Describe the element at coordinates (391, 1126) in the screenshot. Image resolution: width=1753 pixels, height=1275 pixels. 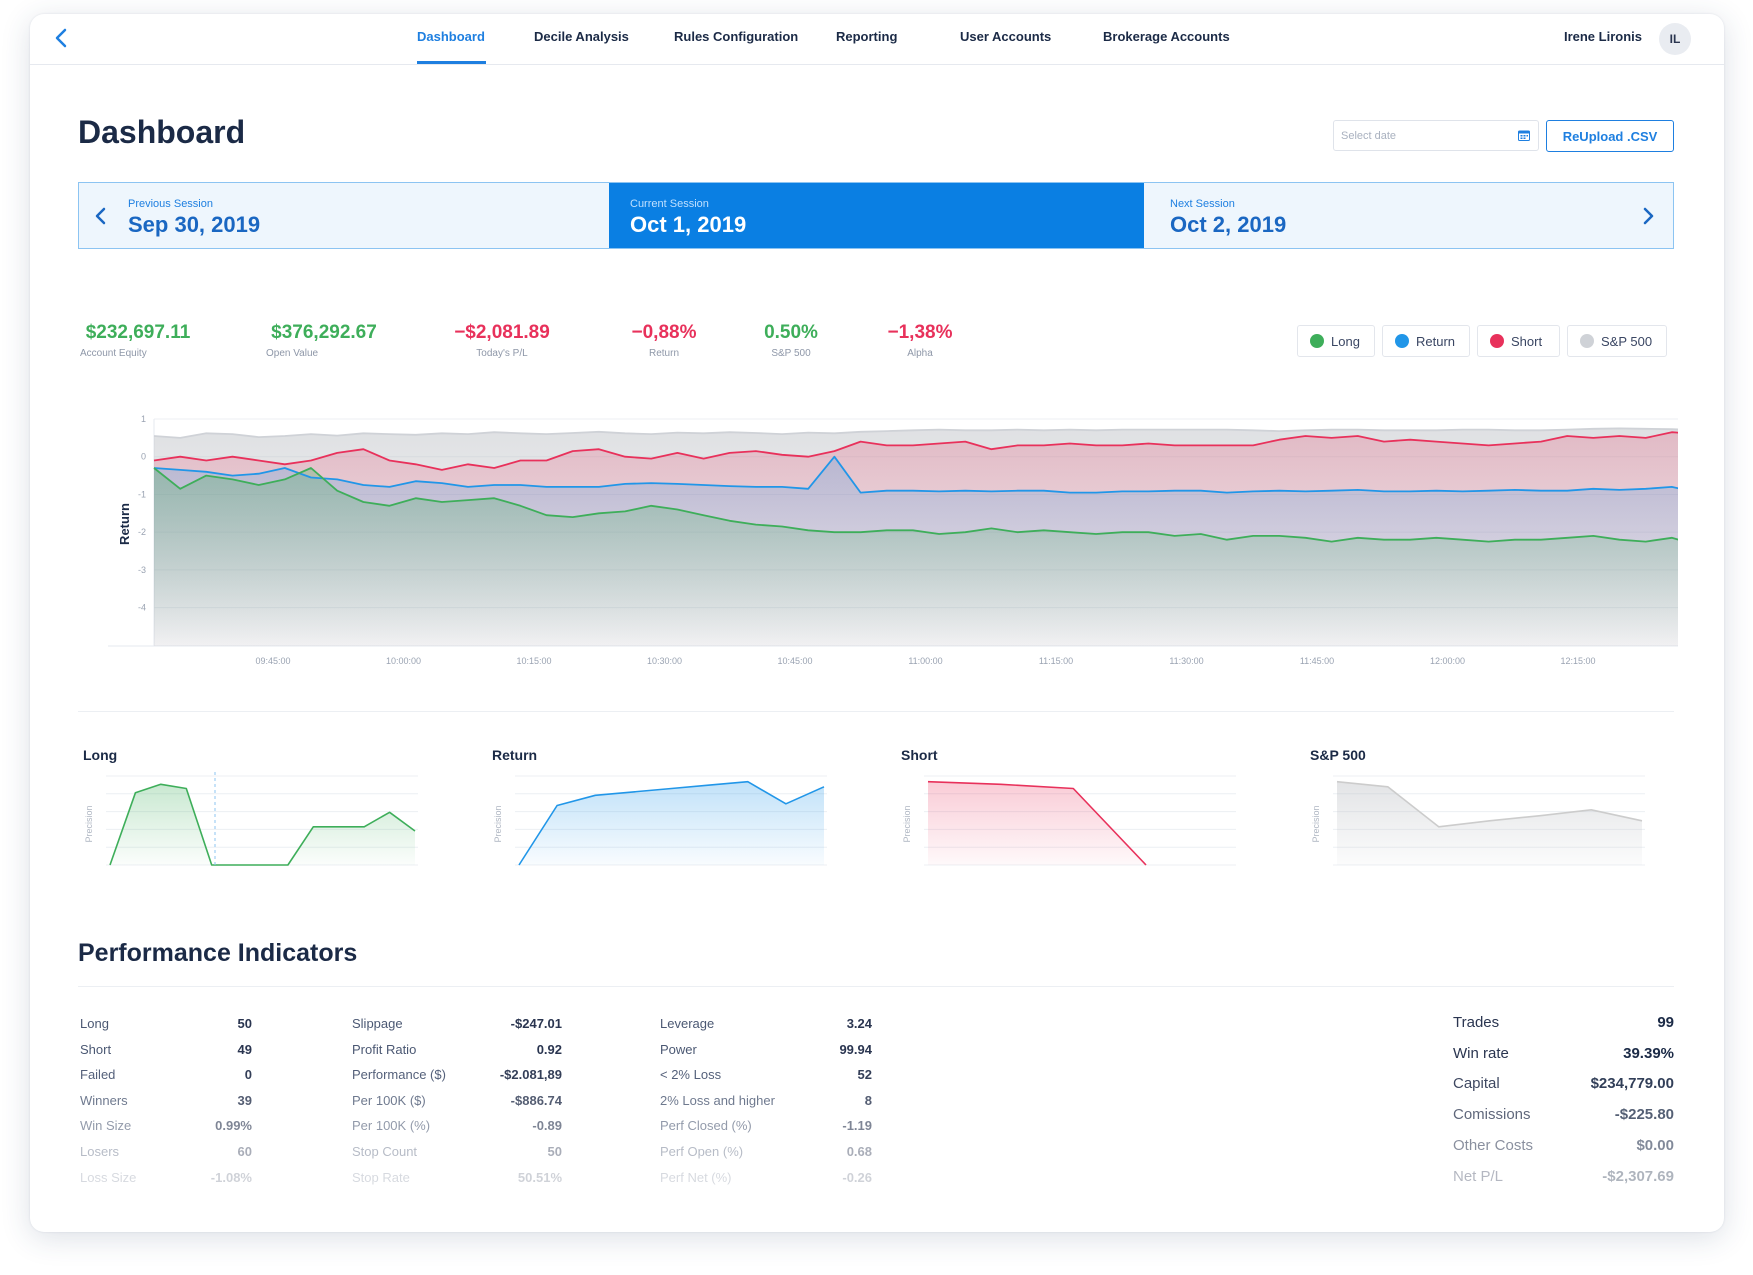
I see `indicator-label: Per 100K (%)` at that location.